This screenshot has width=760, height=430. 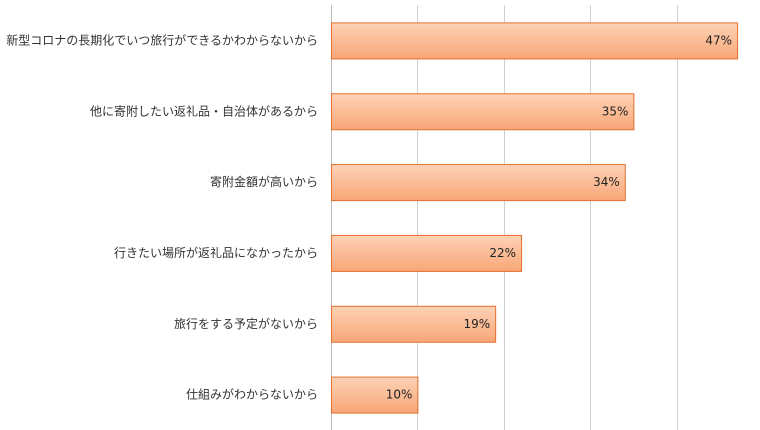 What do you see at coordinates (204, 110) in the screenshot?
I see `category-label: 他に寄附したい返礼品・自治体があるから` at bounding box center [204, 110].